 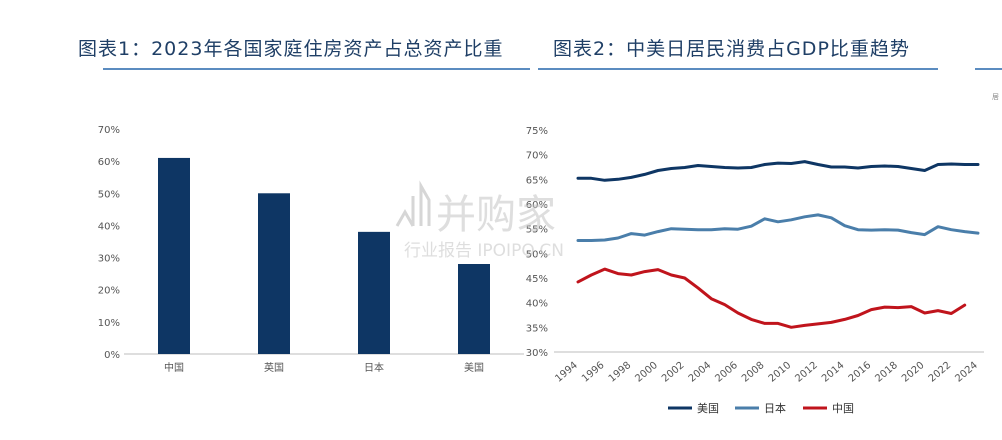 I want to click on bar-x-tick-label: 中国, so click(x=174, y=367).